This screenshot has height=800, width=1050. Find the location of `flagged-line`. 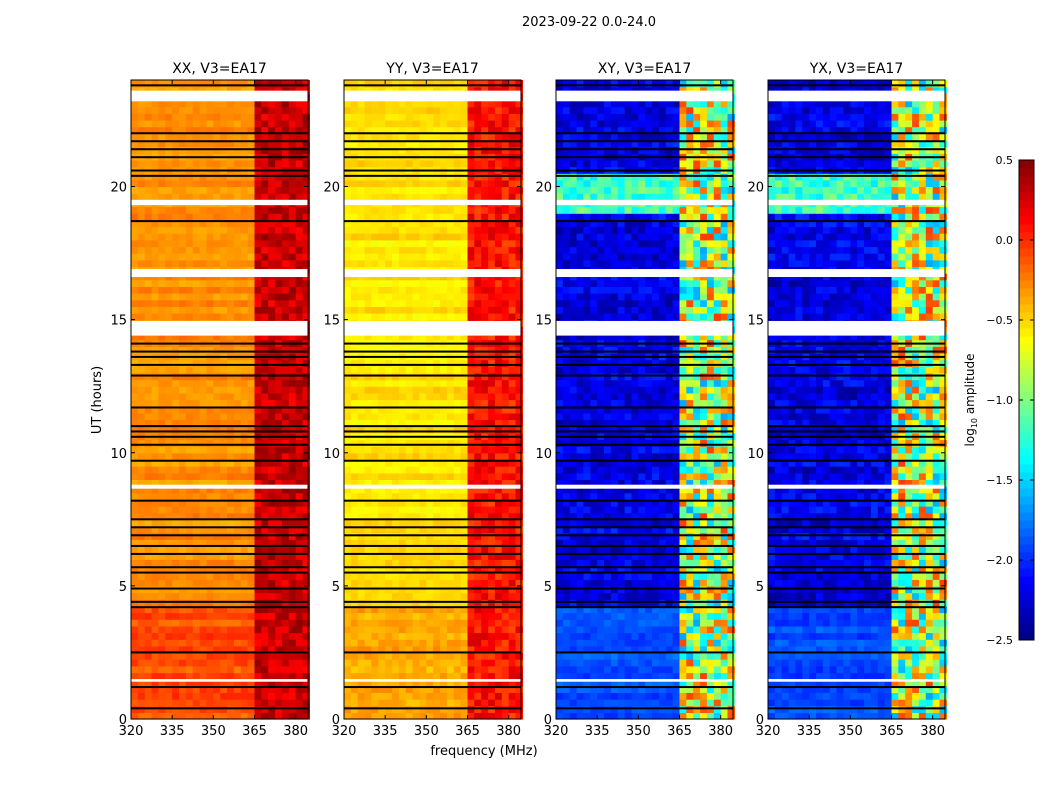

flagged-line is located at coordinates (219, 426).